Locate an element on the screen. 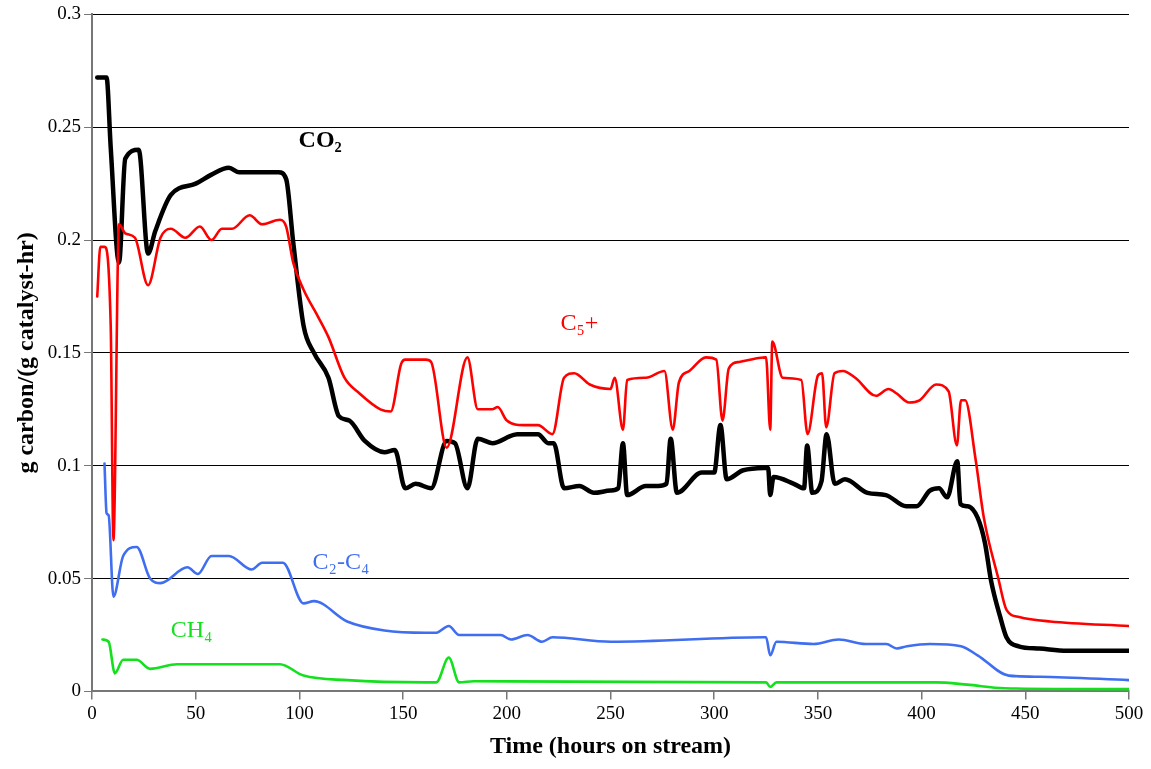 Image resolution: width=1151 pixels, height=769 pixels. x-tick-label: 400 is located at coordinates (921, 712).